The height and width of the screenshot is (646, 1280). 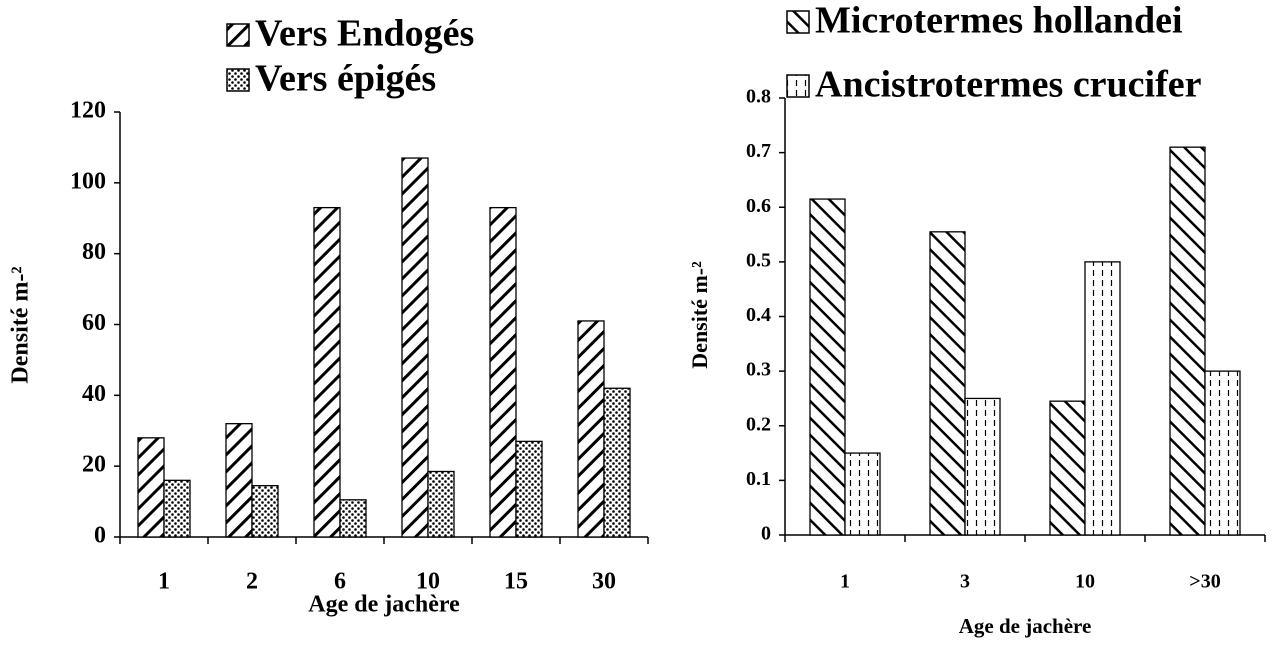 What do you see at coordinates (340, 582) in the screenshot?
I see `x-tick-label: 6` at bounding box center [340, 582].